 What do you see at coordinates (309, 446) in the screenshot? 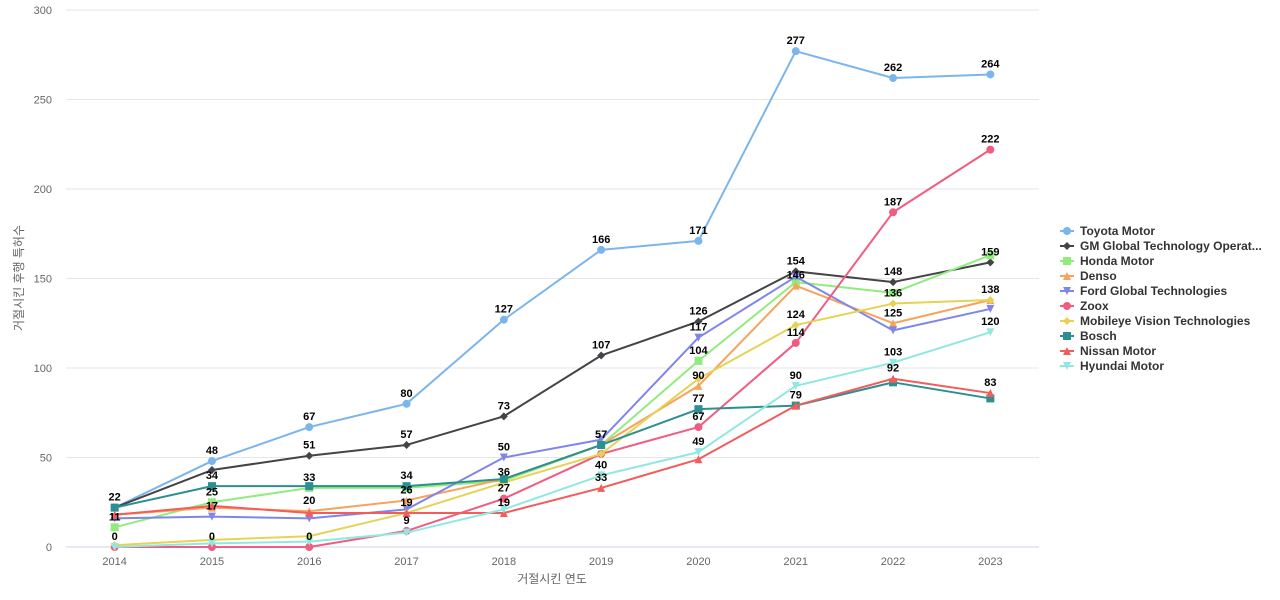
I see `data-label: 51` at bounding box center [309, 446].